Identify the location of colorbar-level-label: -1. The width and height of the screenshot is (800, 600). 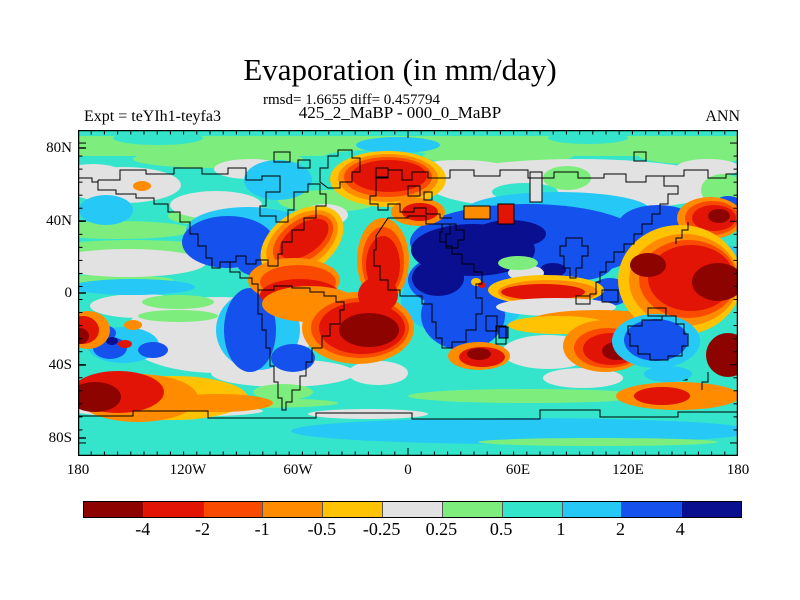
(262, 529).